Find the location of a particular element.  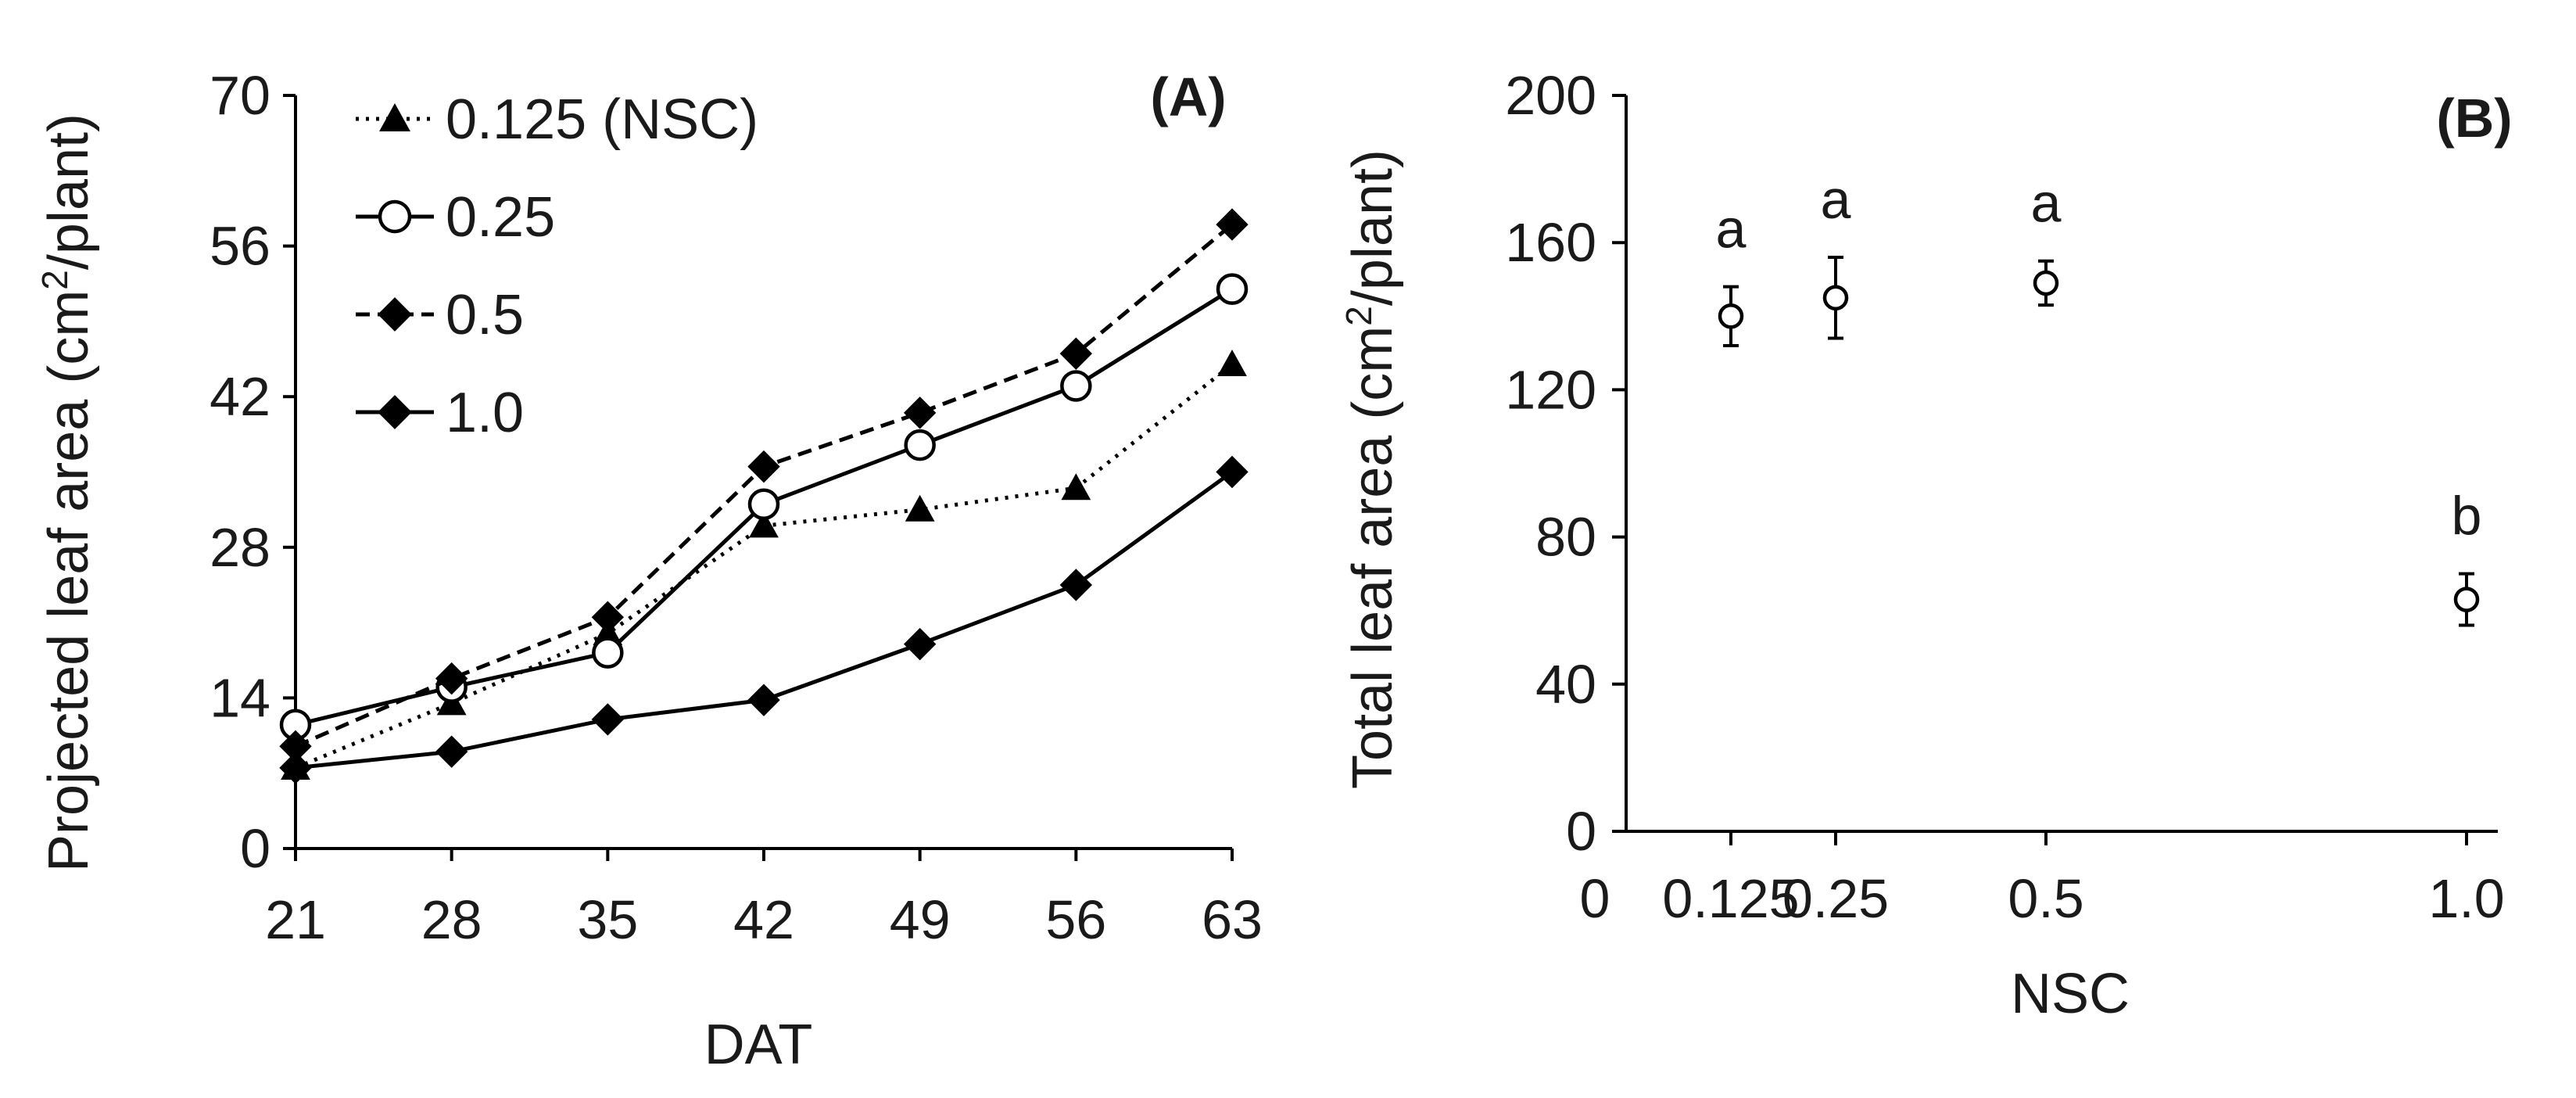

panel-b-x-tick-label: 1.0 is located at coordinates (2466, 898).